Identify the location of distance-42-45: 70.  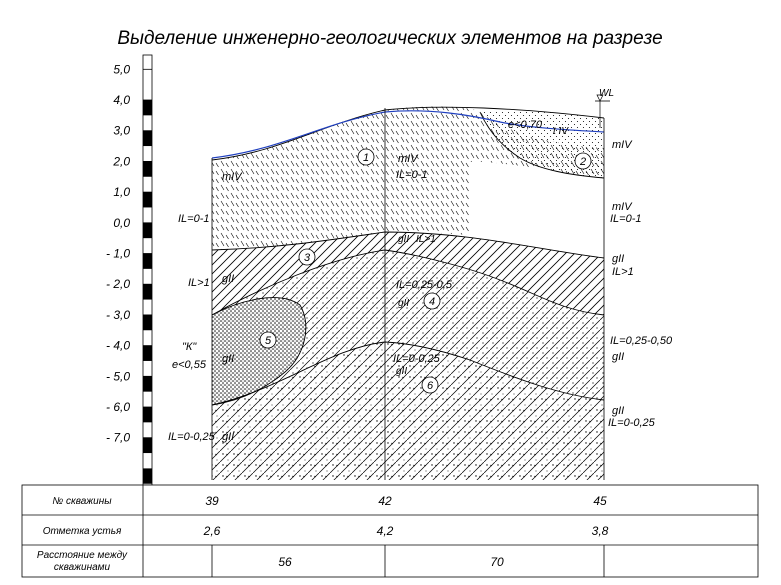
(497, 562).